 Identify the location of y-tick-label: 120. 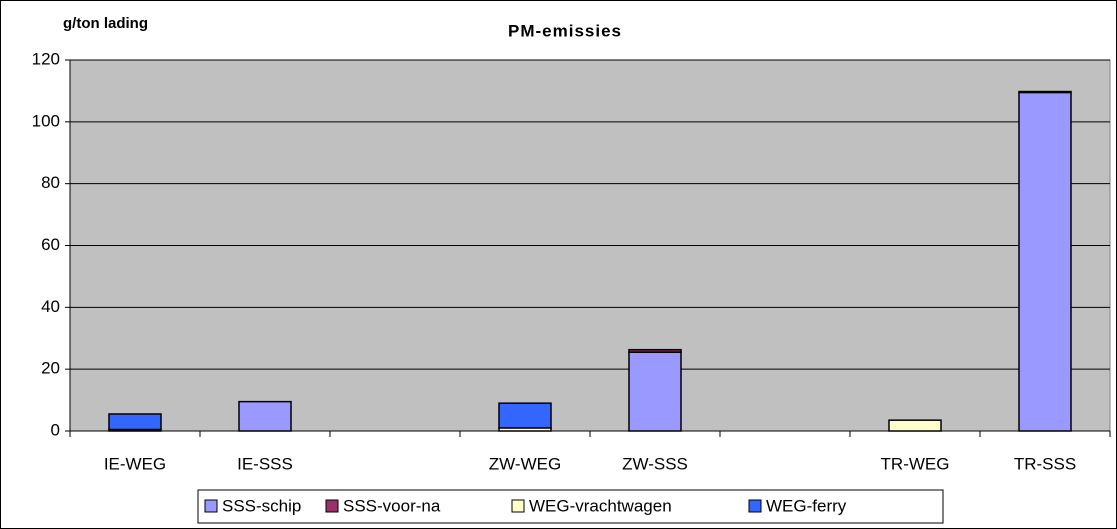
(46, 58).